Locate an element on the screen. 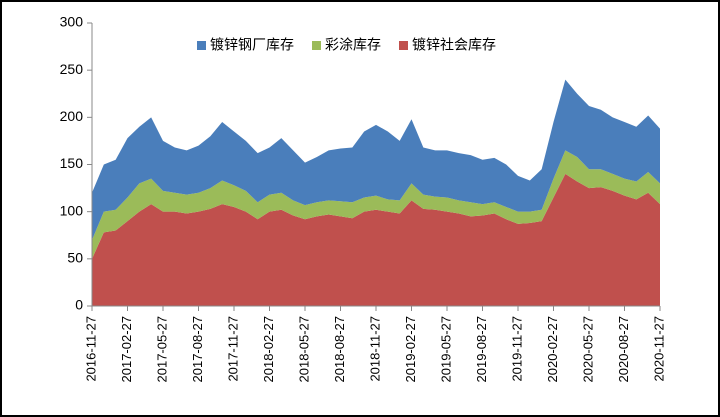 The height and width of the screenshot is (417, 720). y-tick-label: 200 is located at coordinates (72, 116).